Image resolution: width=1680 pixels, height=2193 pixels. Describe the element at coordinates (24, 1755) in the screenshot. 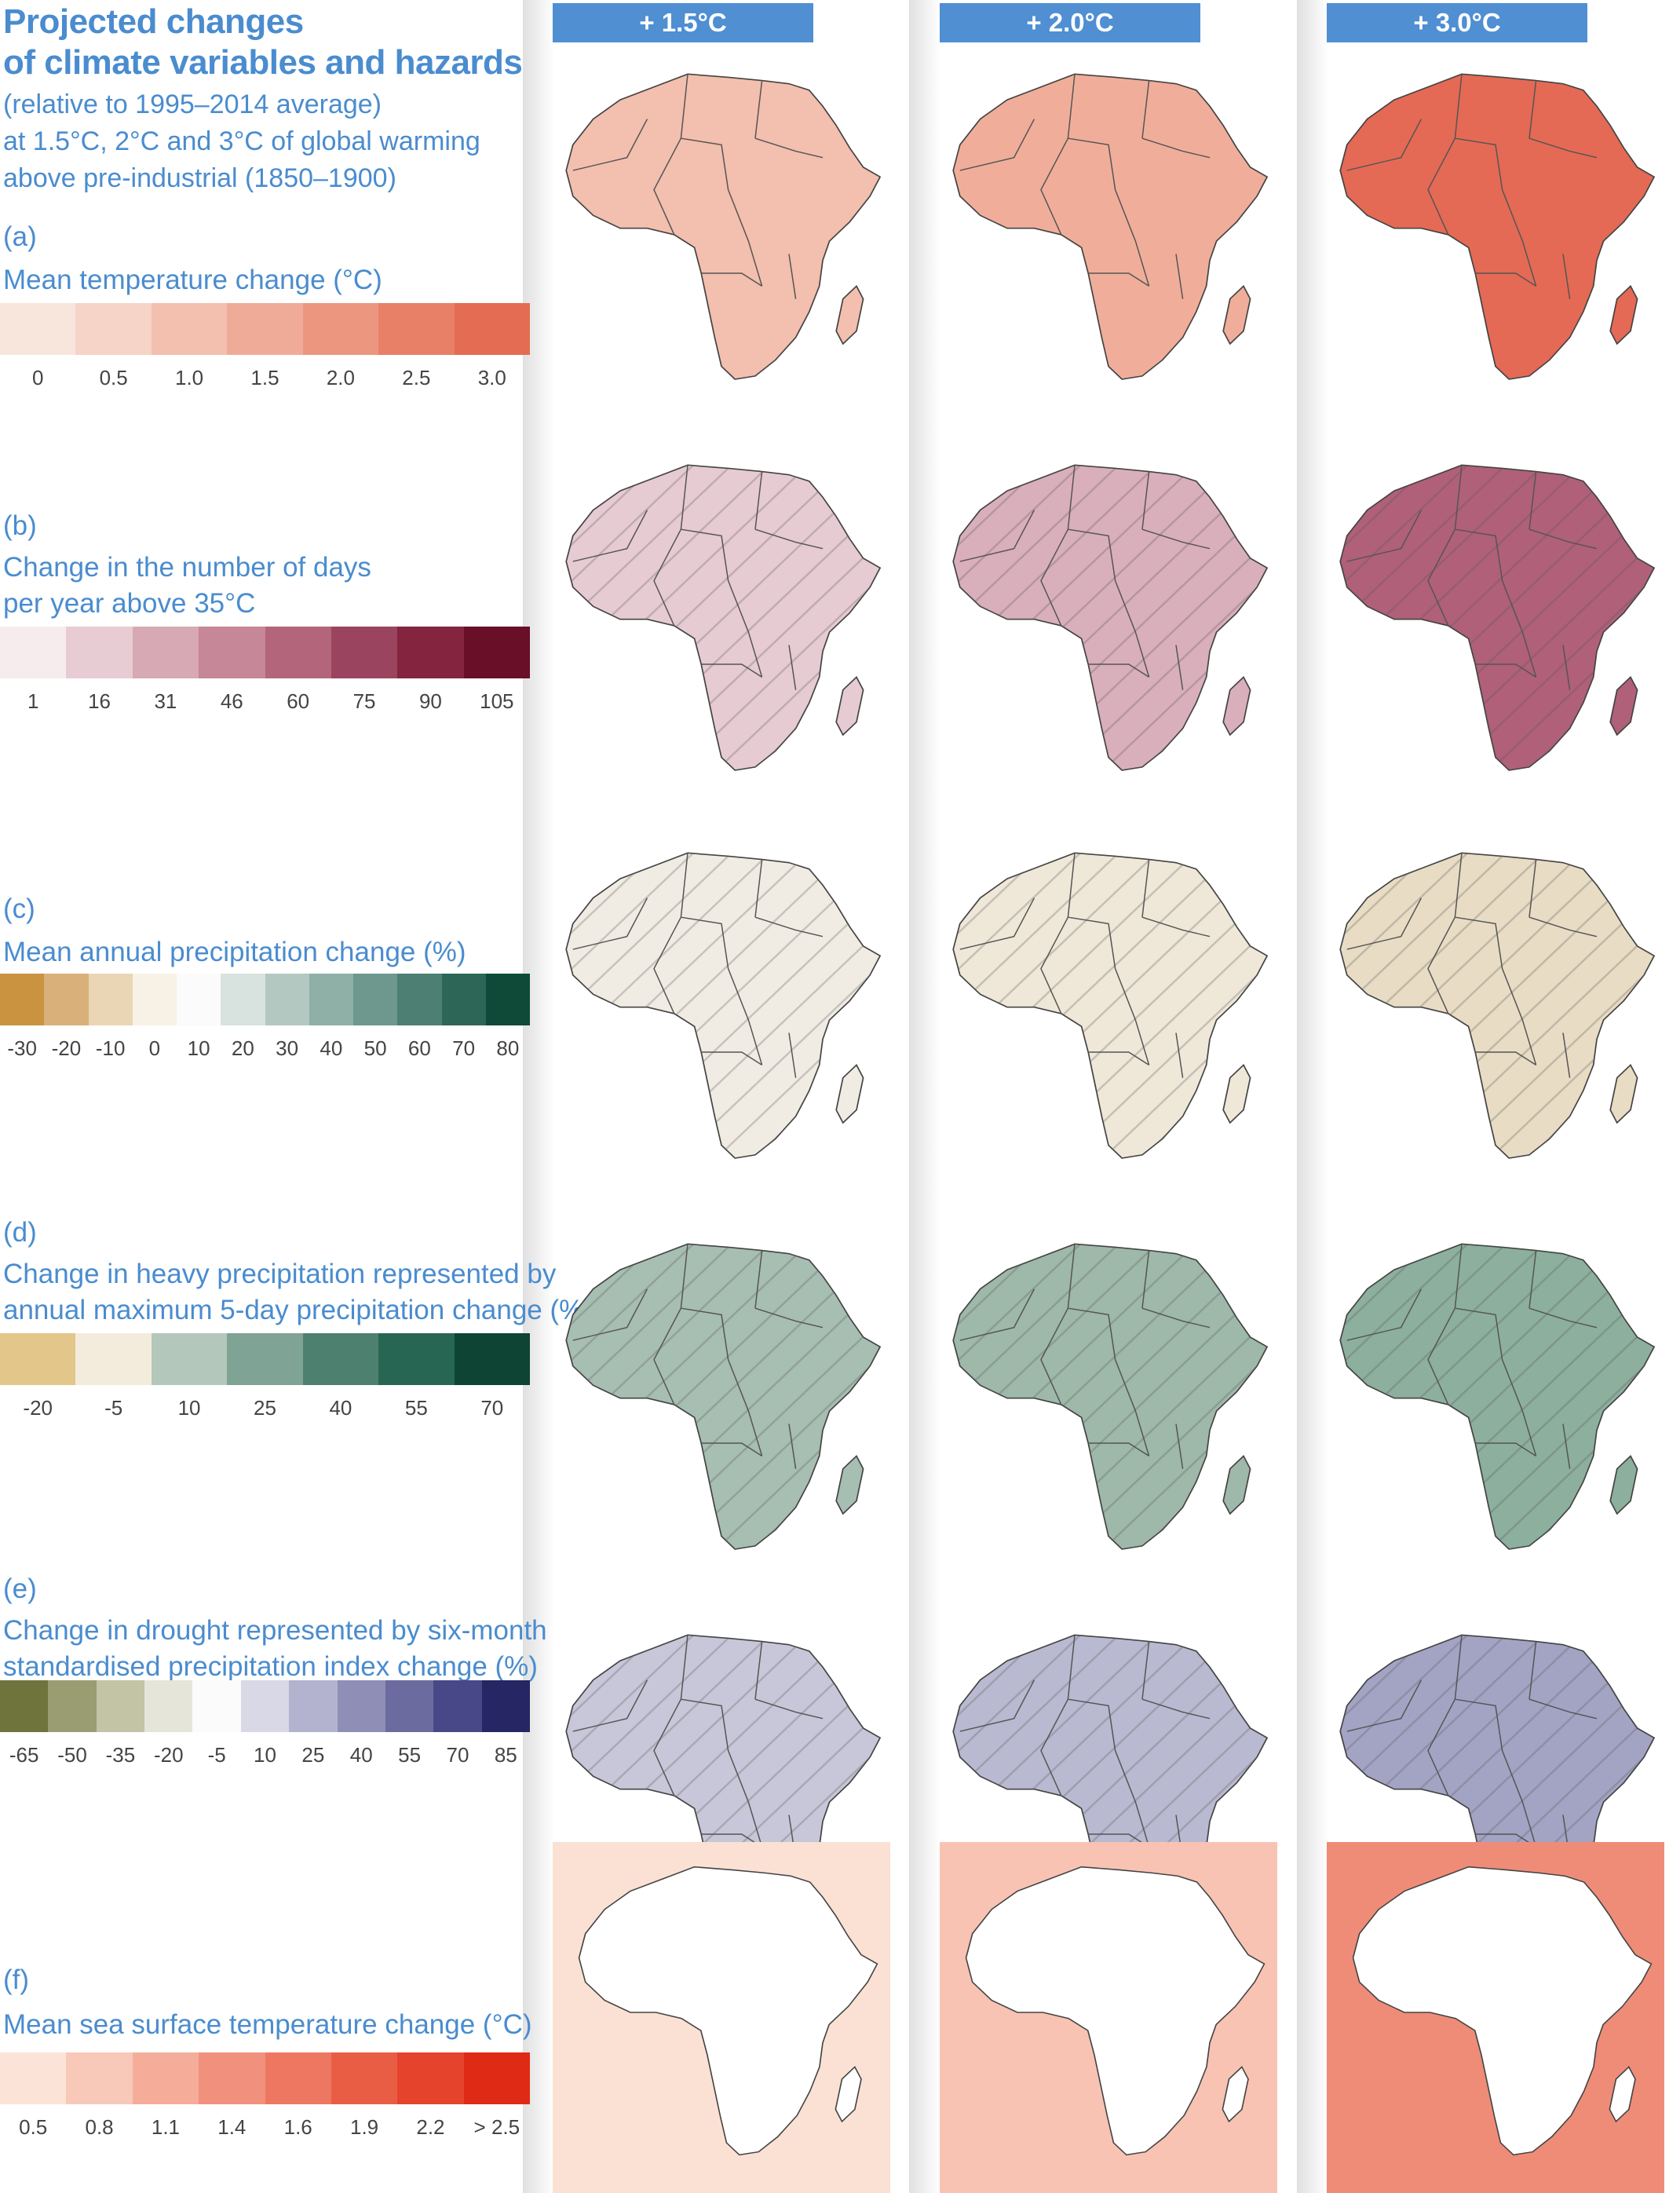

I see `legend-tick-label: -65` at that location.